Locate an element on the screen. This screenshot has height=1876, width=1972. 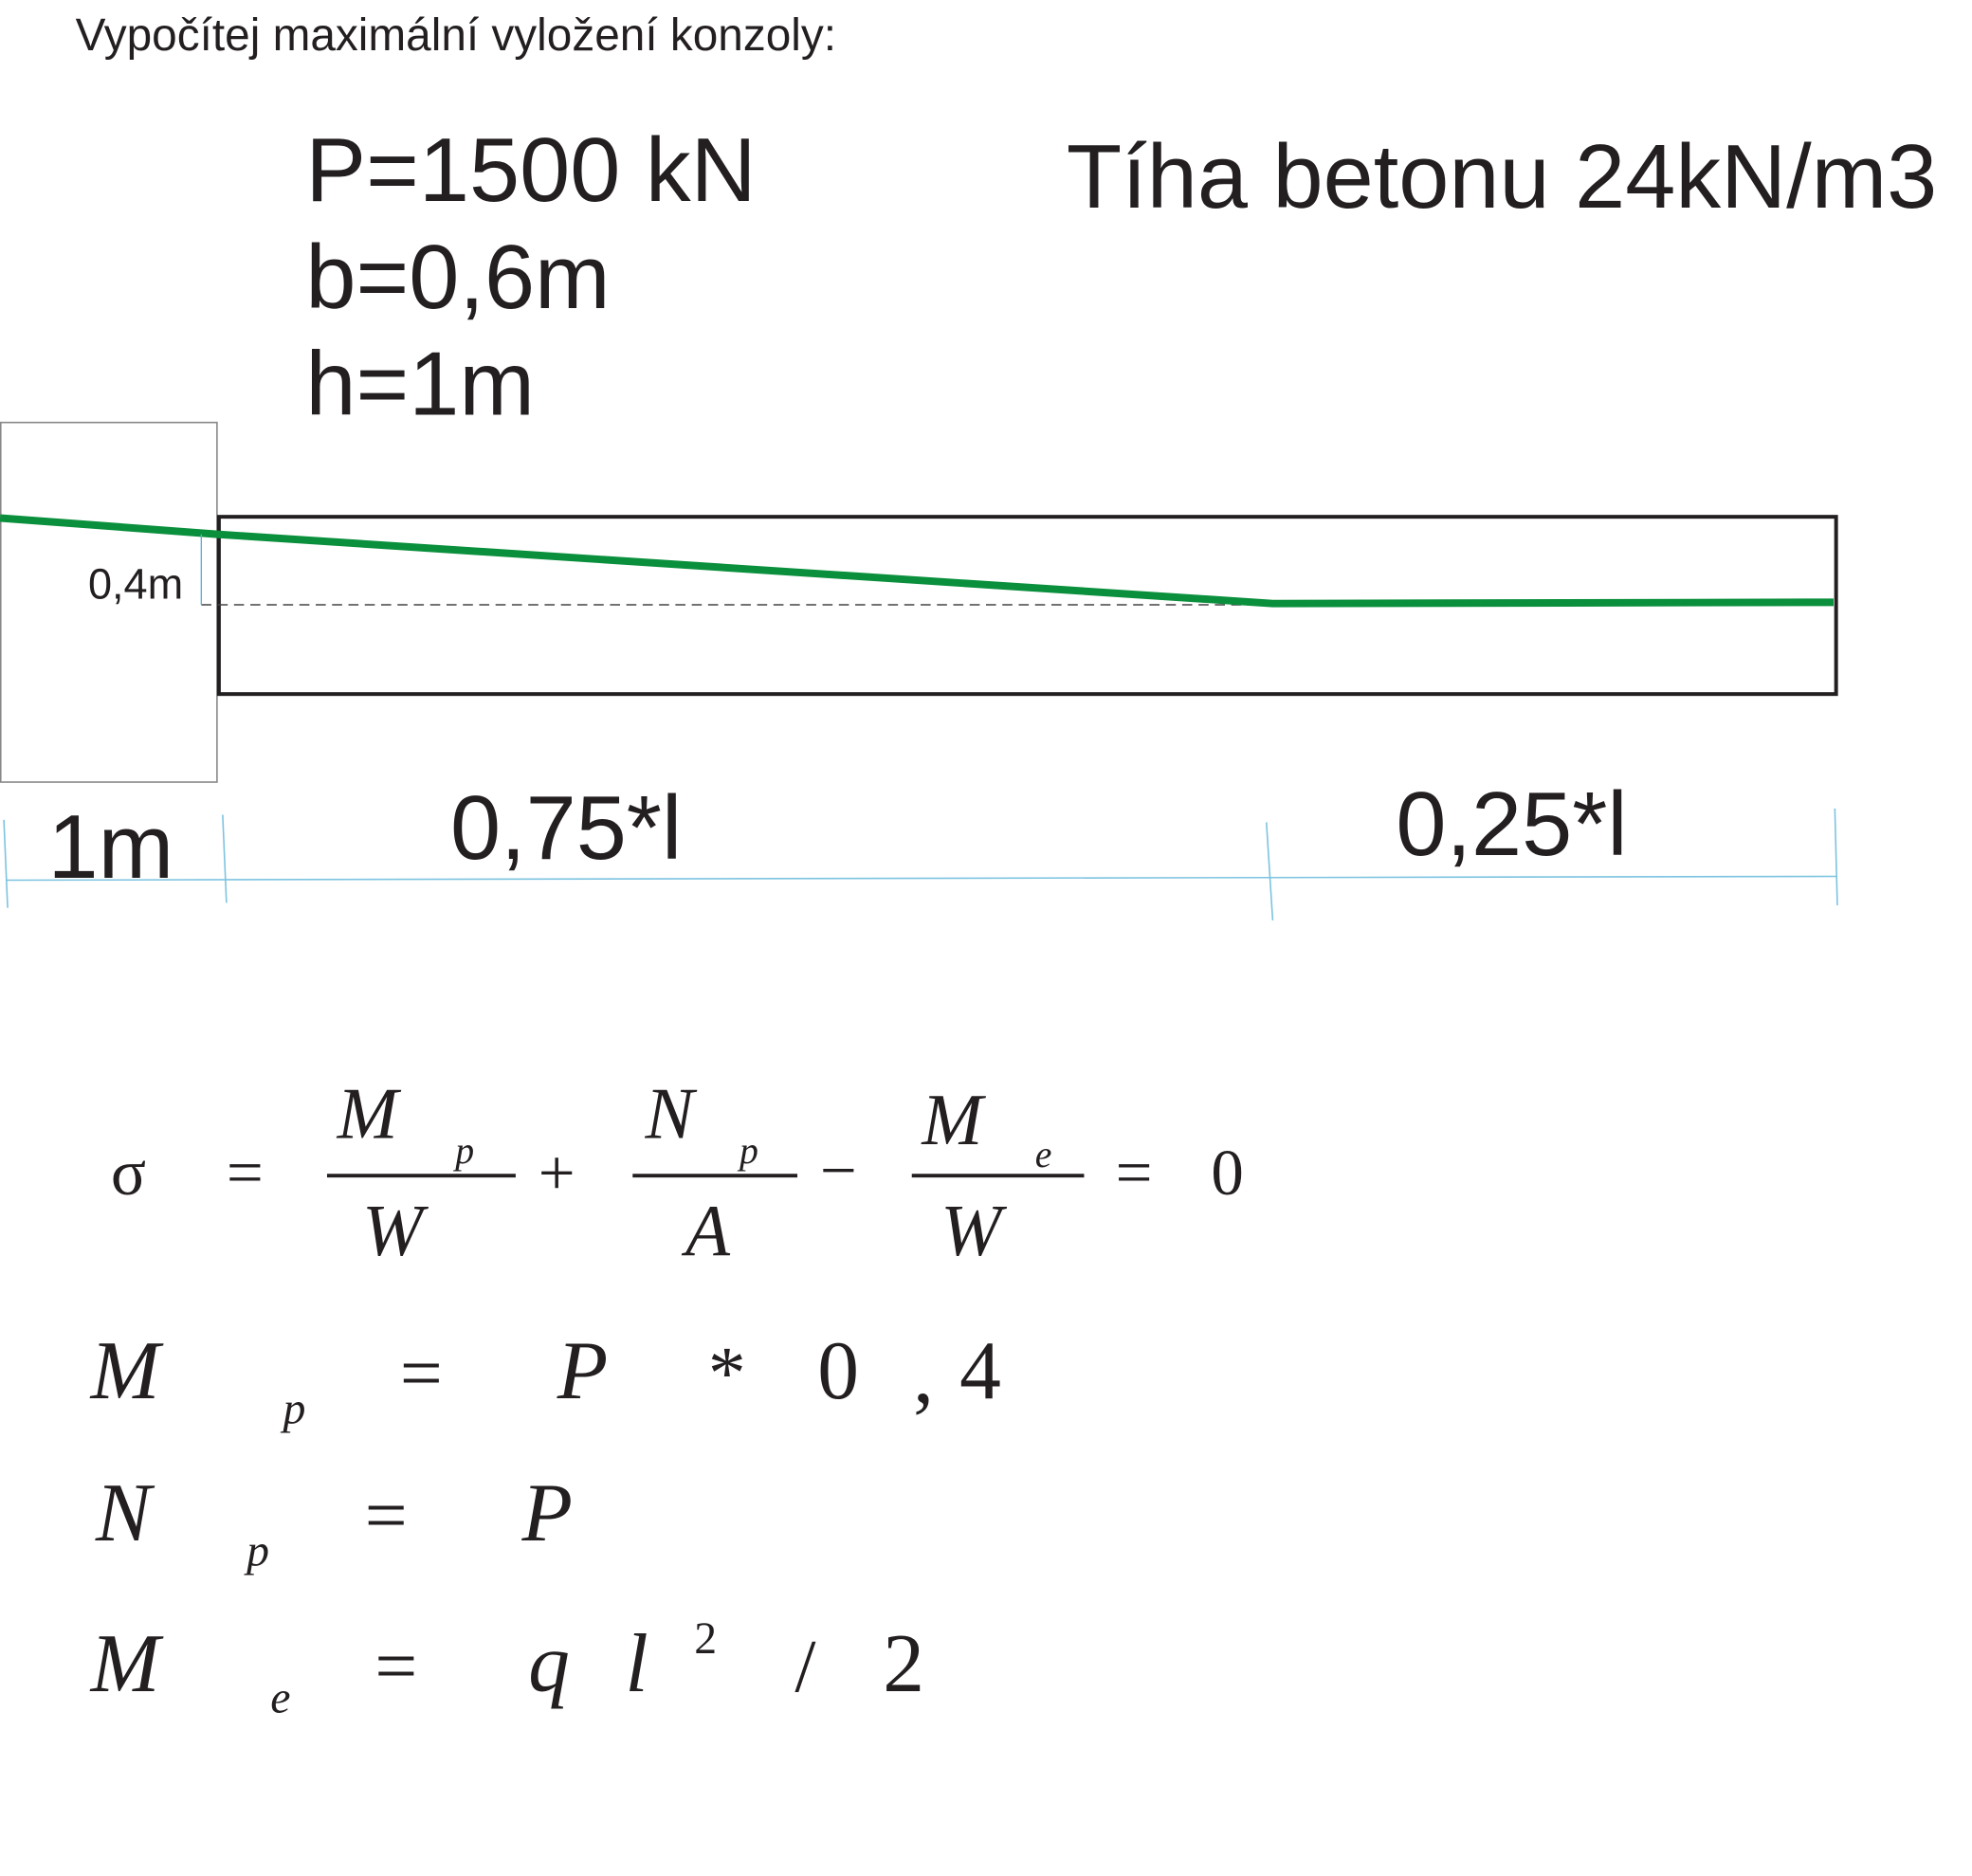
symbol: * is located at coordinates (727, 1373).